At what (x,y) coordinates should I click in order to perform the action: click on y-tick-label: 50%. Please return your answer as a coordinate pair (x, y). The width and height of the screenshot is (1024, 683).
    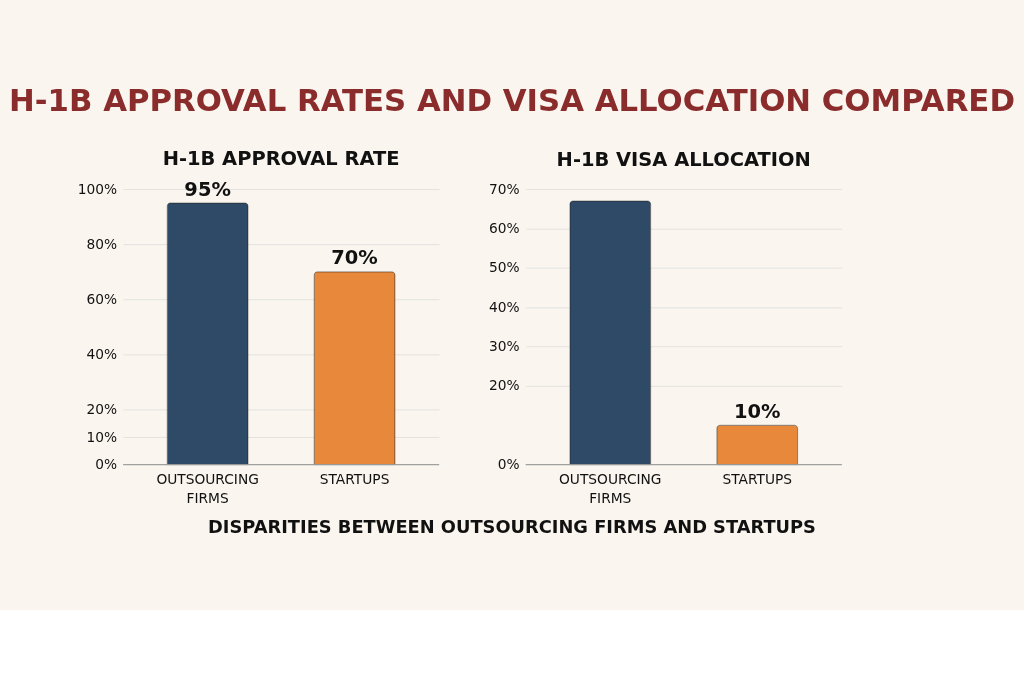
    Looking at the image, I should click on (504, 267).